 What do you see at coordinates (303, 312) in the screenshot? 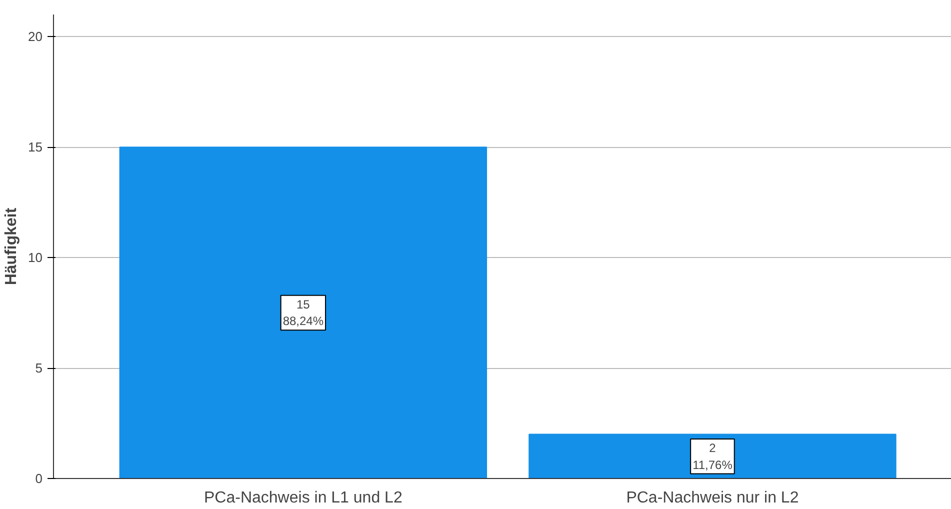
I see `data-label: 15 88,24%` at bounding box center [303, 312].